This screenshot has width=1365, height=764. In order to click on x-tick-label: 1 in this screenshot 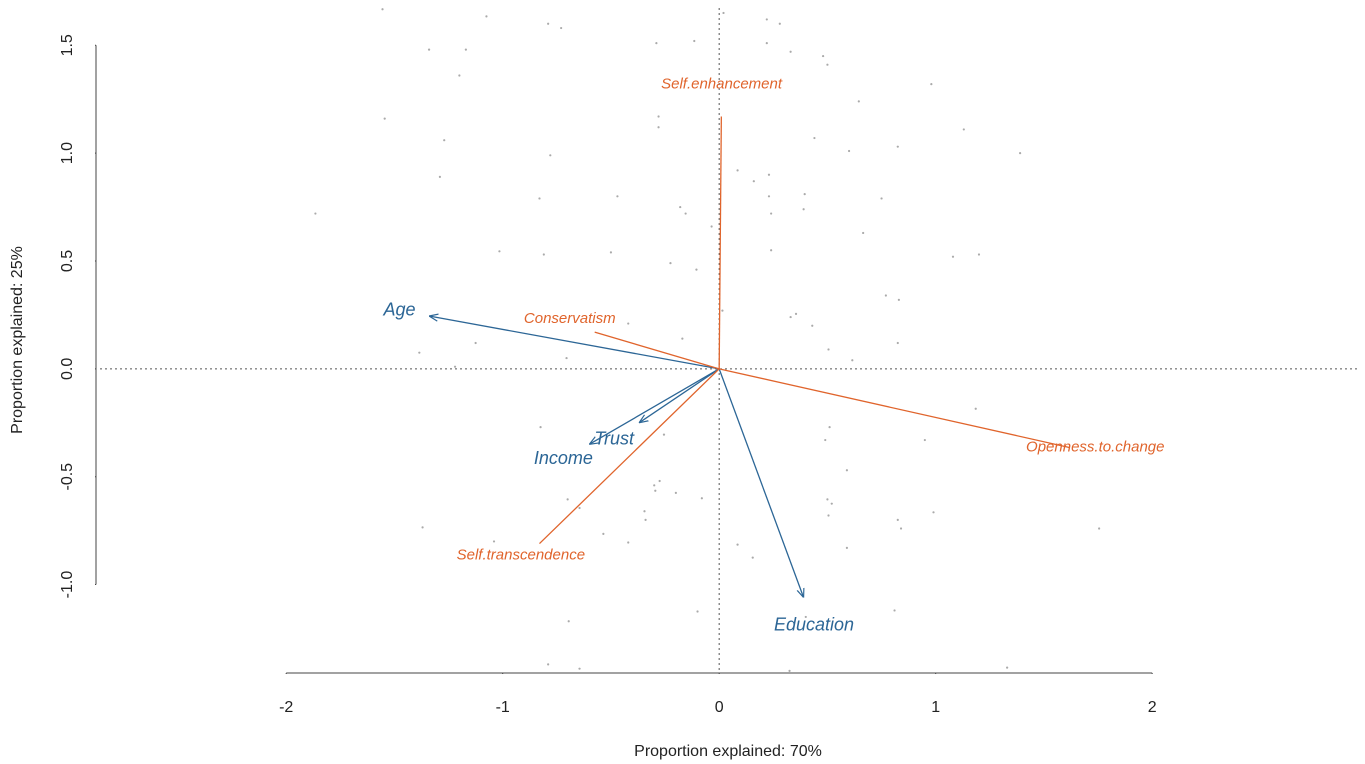, I will do `click(935, 707)`.